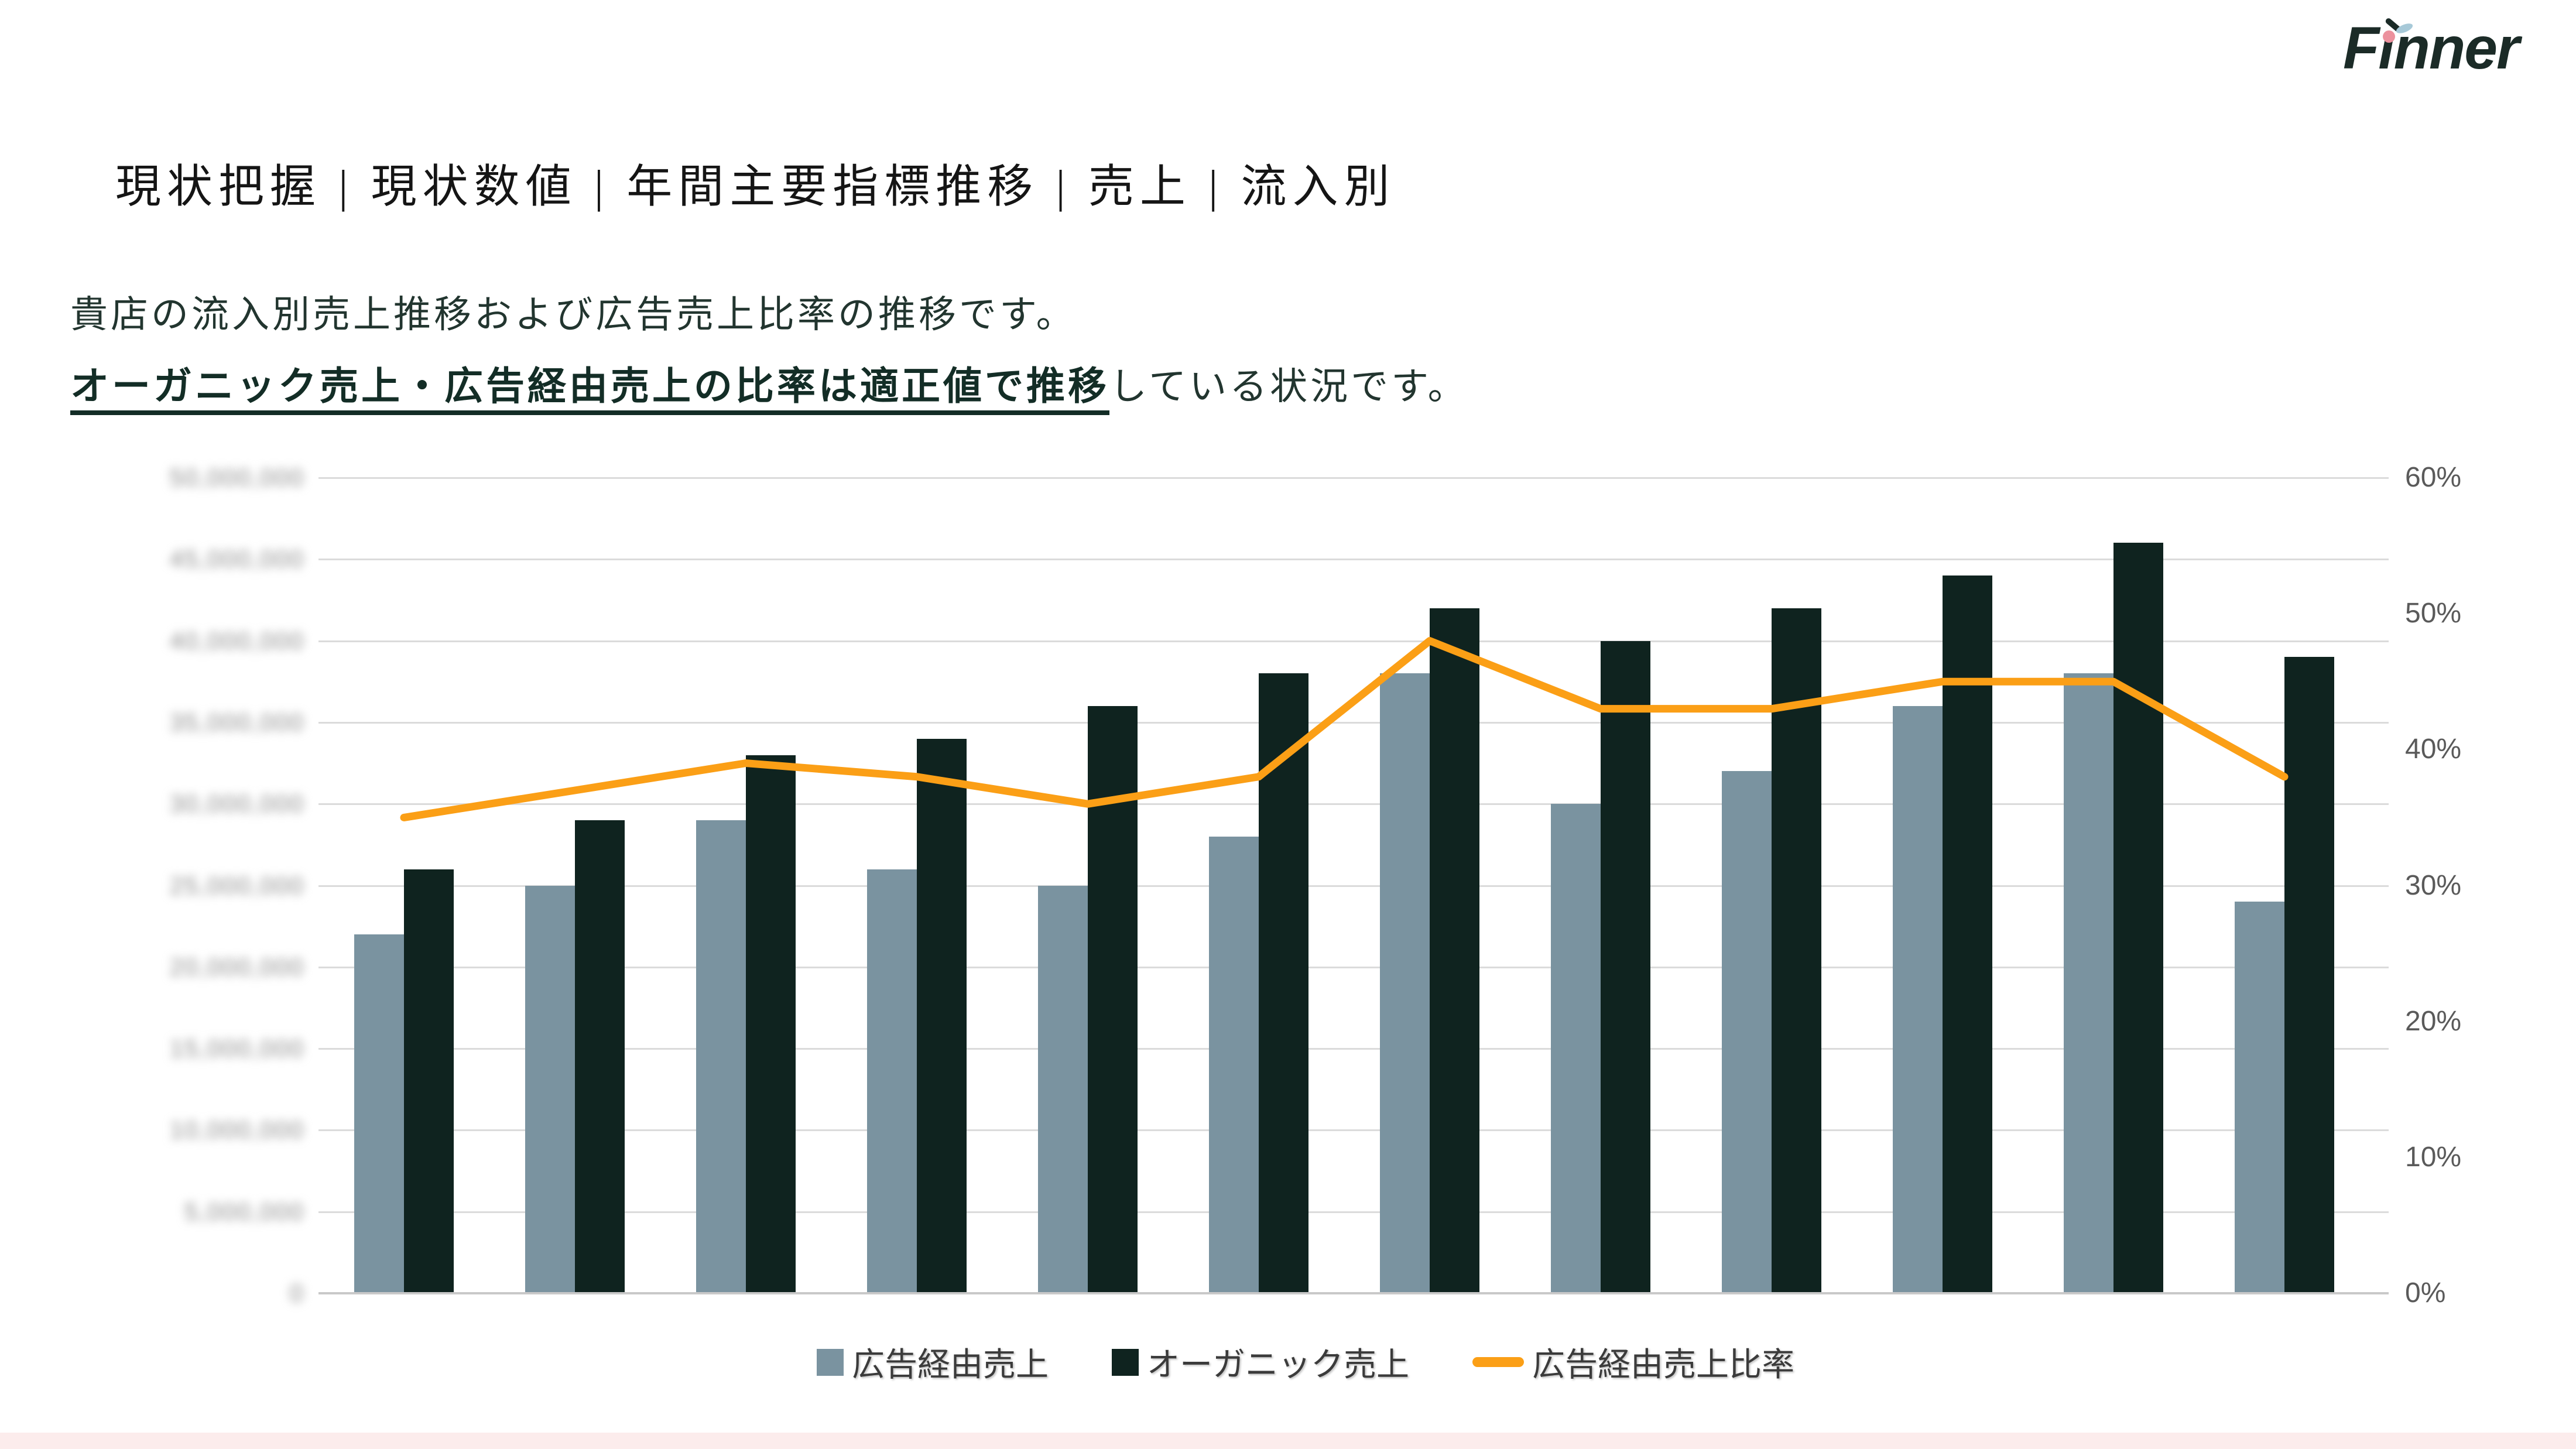  Describe the element at coordinates (2433, 477) in the screenshot. I see `y-right-tick: 60%` at that location.